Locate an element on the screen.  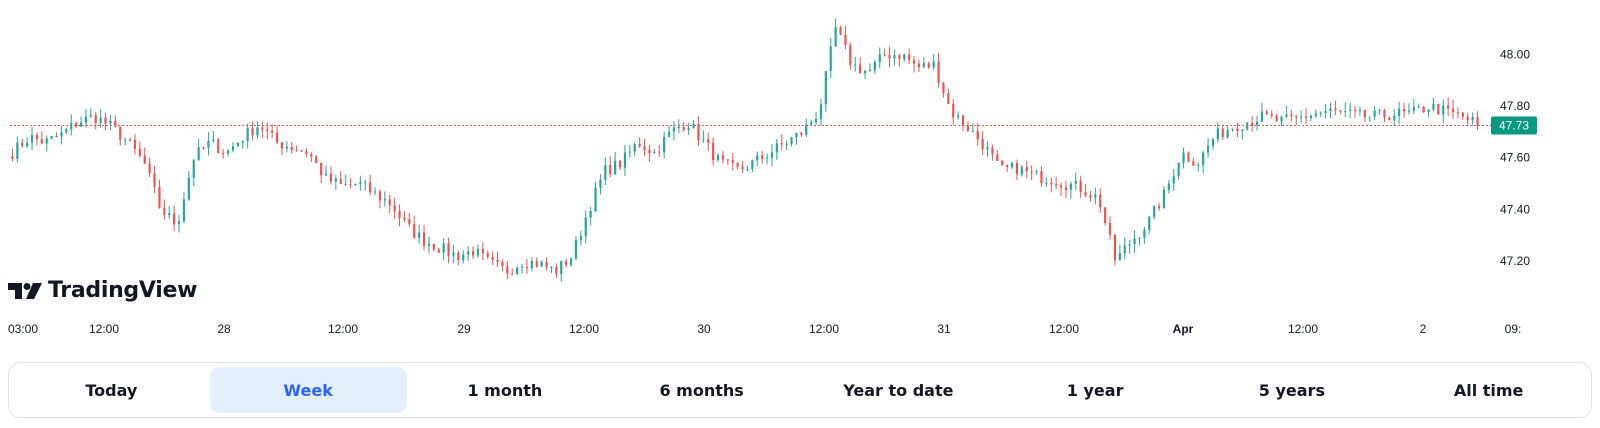
range-year-to-date-button: Year to date is located at coordinates (898, 390).